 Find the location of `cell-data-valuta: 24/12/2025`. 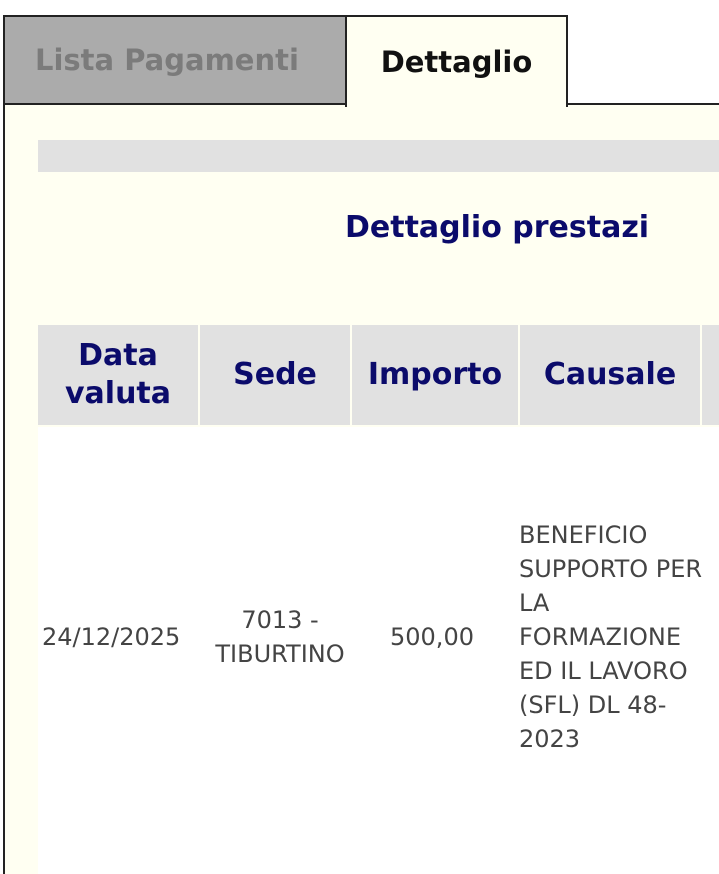

cell-data-valuta: 24/12/2025 is located at coordinates (111, 637).